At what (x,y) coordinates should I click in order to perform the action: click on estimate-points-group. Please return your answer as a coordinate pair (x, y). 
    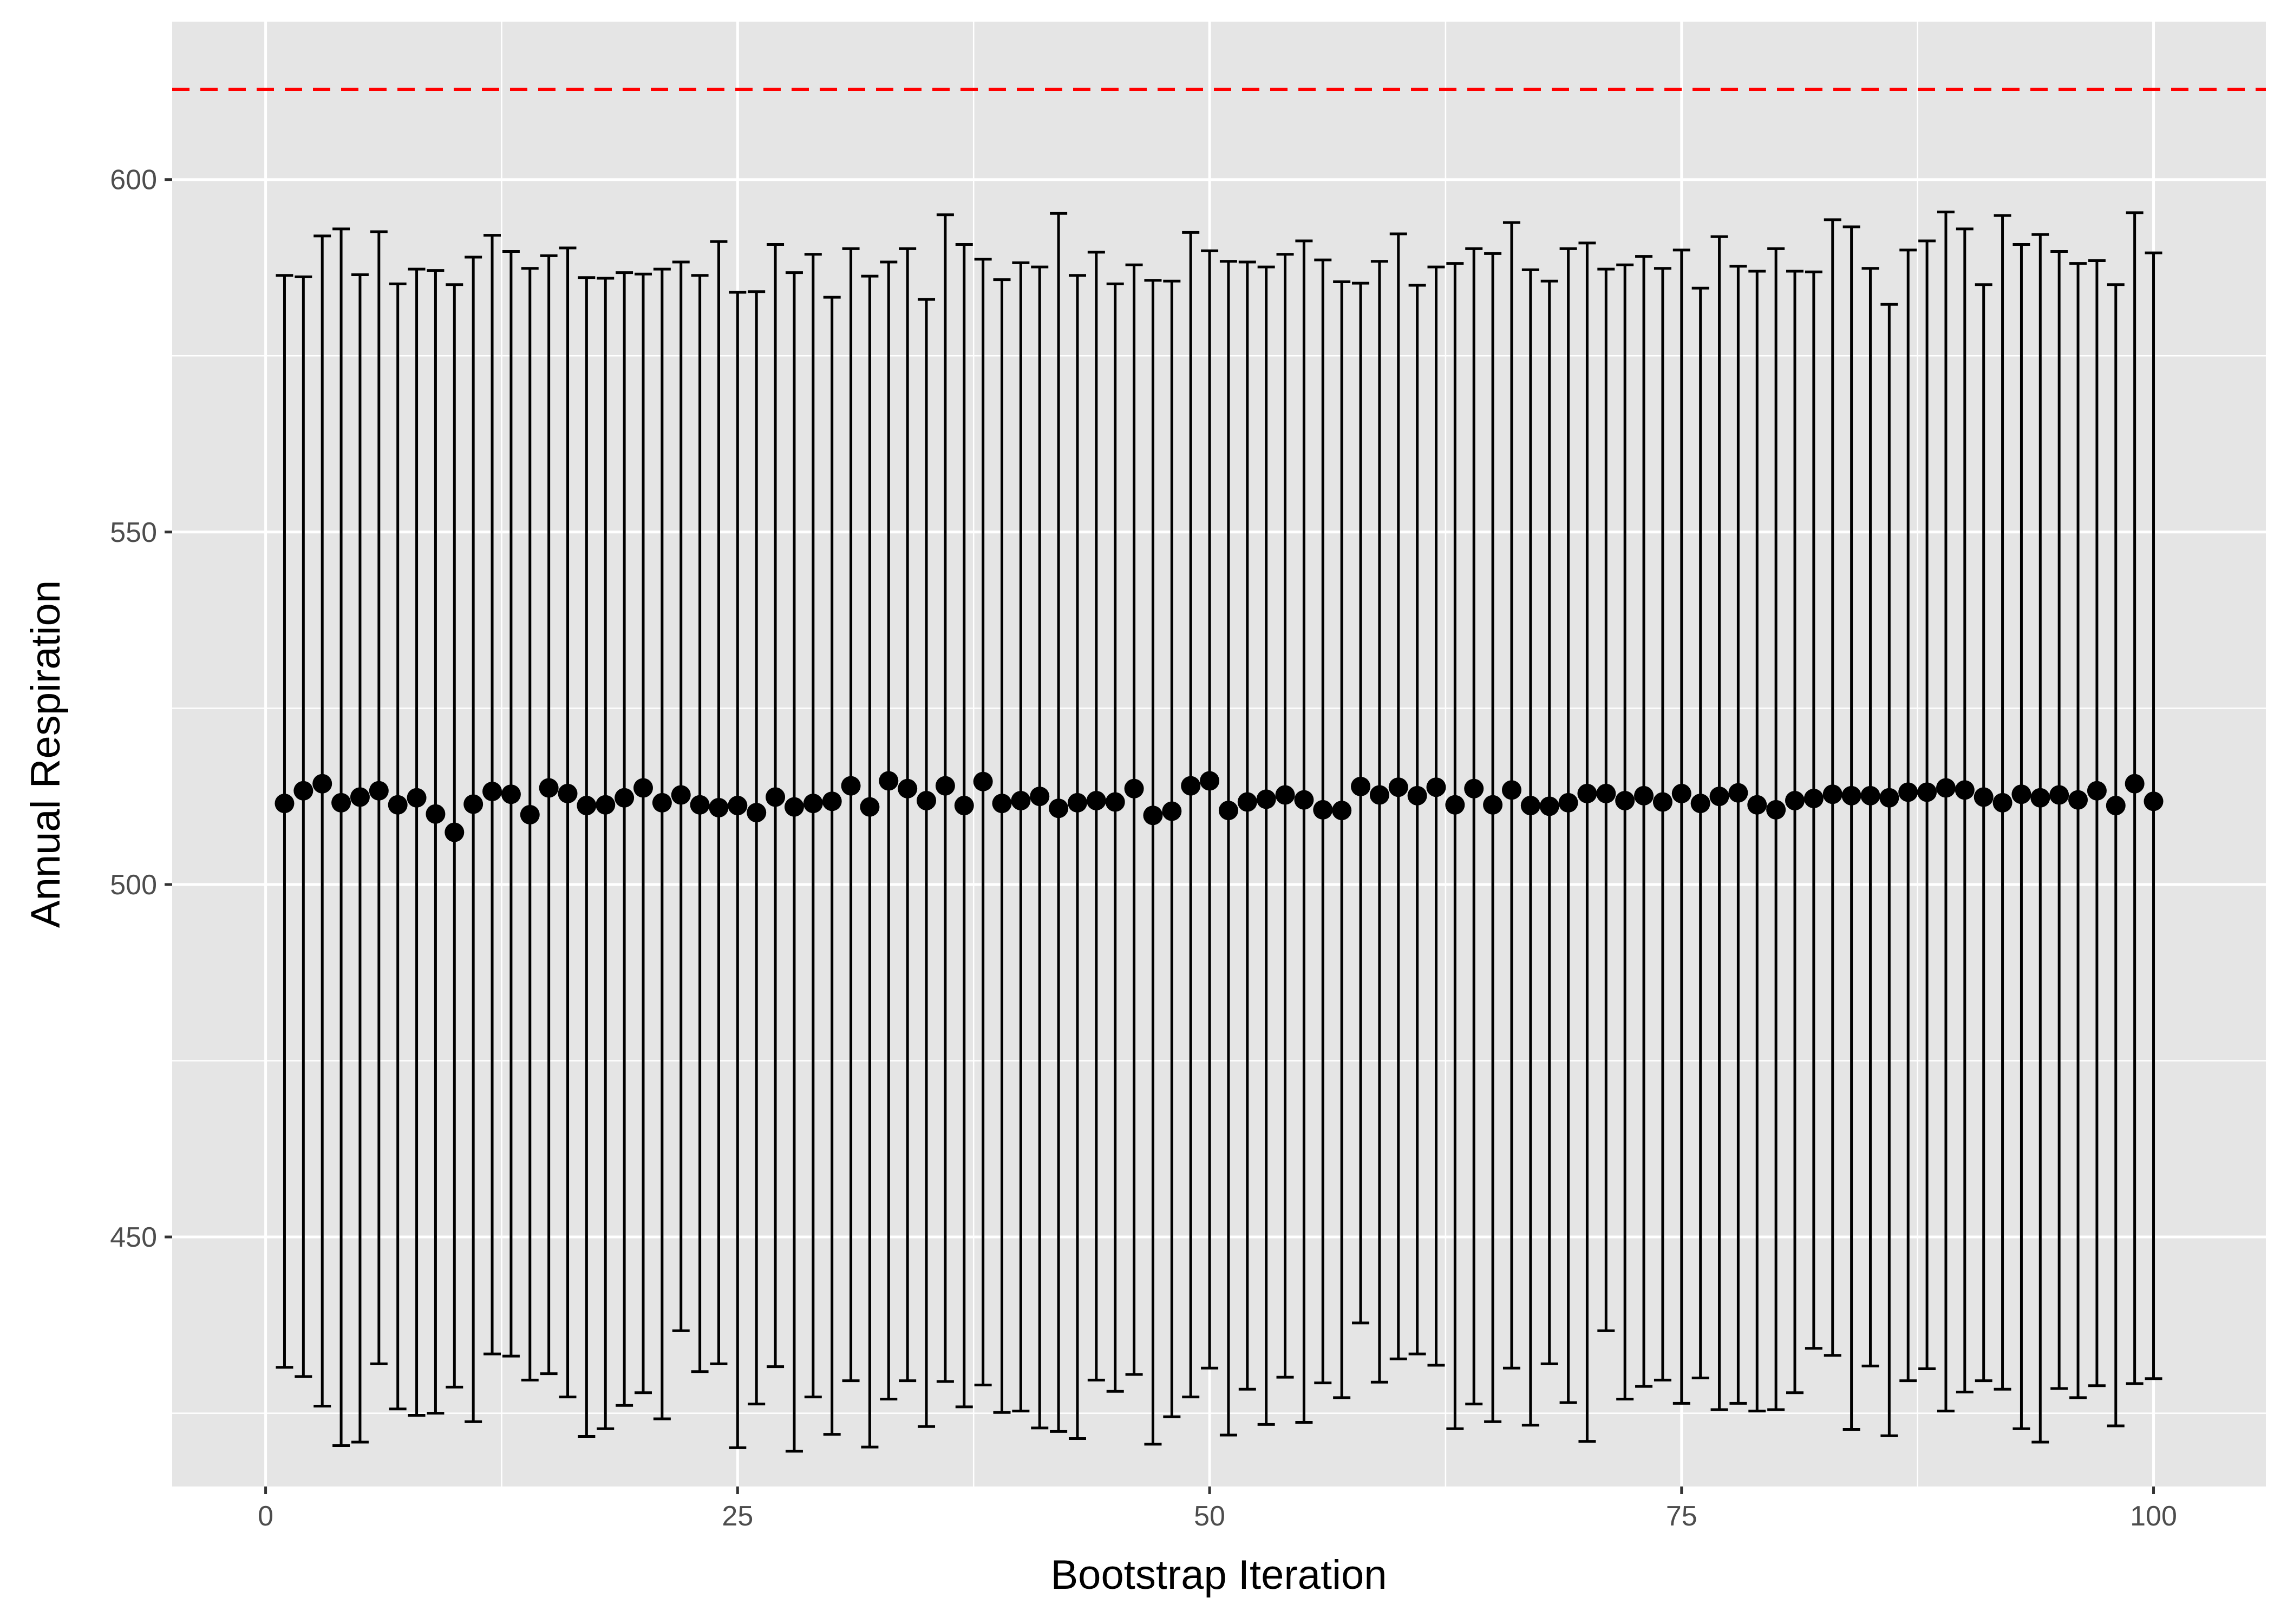
    Looking at the image, I should click on (1220, 807).